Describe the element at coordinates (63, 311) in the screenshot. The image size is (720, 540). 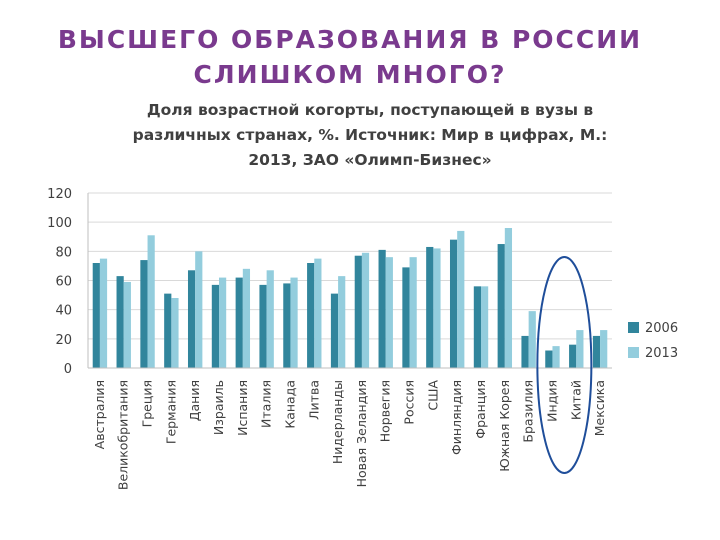
I see `y-tick-label: 40` at that location.